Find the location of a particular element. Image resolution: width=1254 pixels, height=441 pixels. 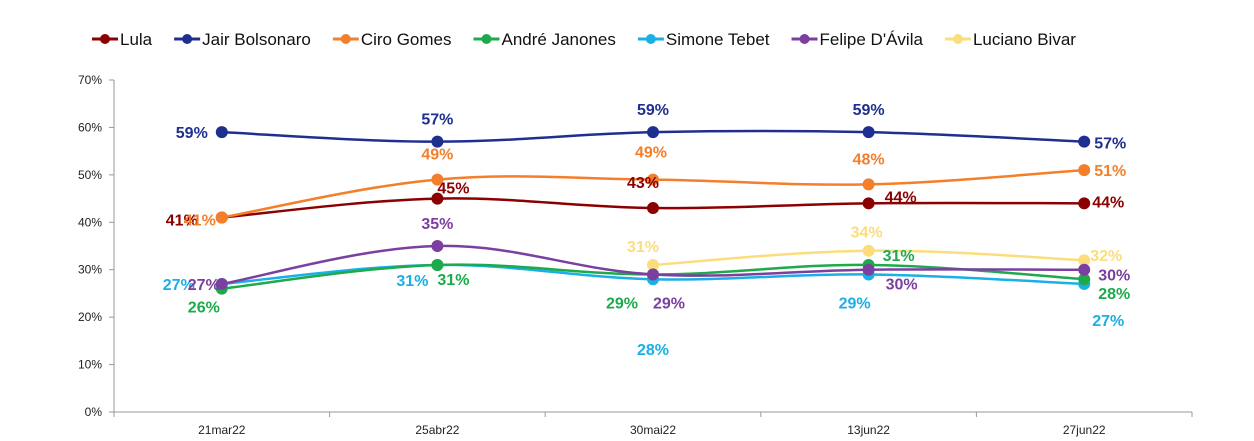

legend-item-lula: Lula is located at coordinates (122, 39).